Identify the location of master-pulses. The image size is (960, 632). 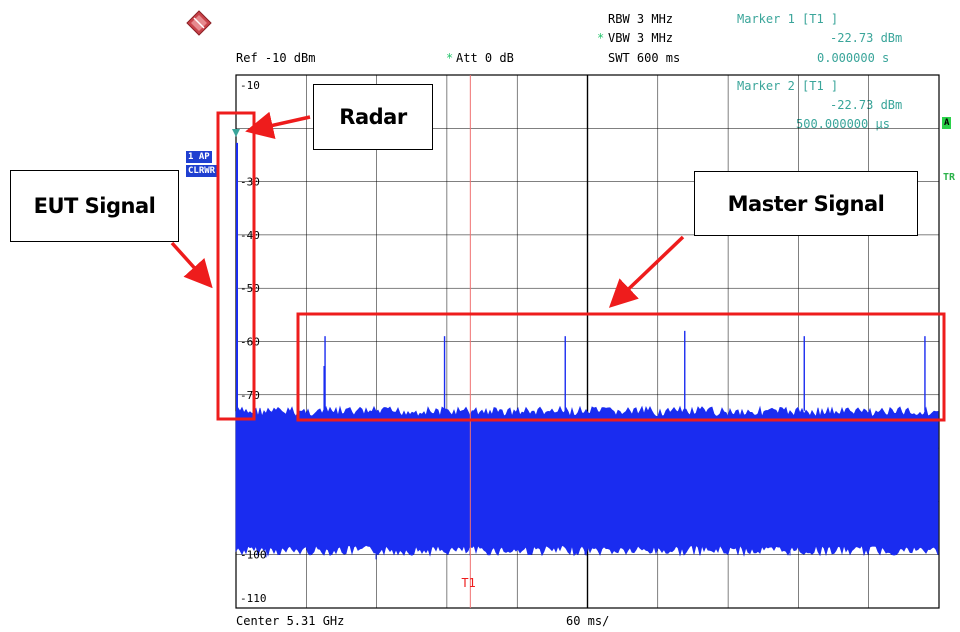
(624, 370).